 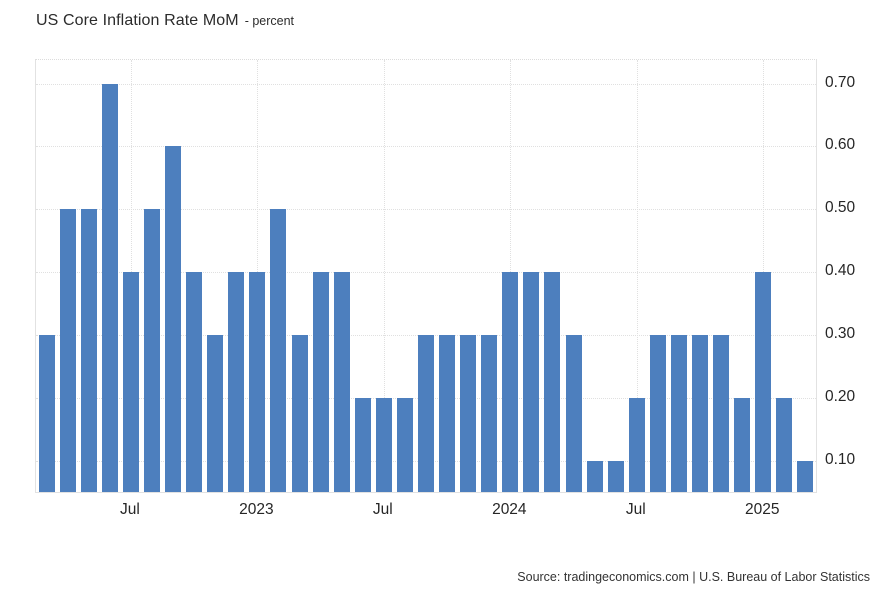 What do you see at coordinates (404, 444) in the screenshot?
I see `bar-aug-2023` at bounding box center [404, 444].